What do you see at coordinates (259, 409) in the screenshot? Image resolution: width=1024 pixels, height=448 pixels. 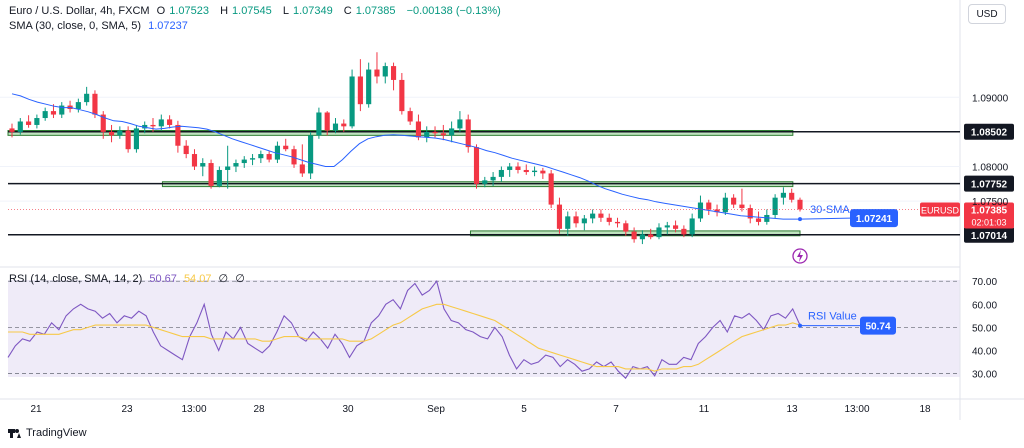 I see `time-tick-label: 28` at bounding box center [259, 409].